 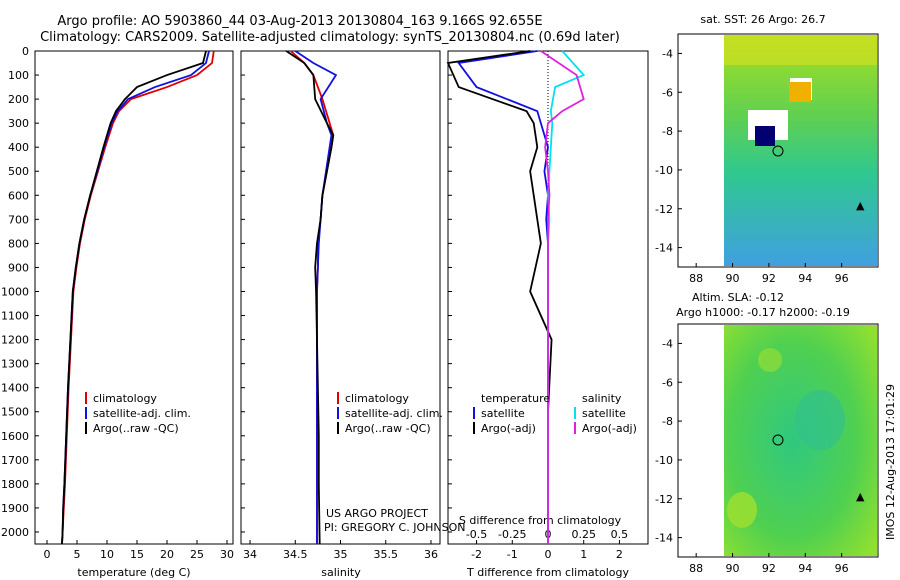 I want to click on legend-t-title: temperature, so click(x=515, y=398).